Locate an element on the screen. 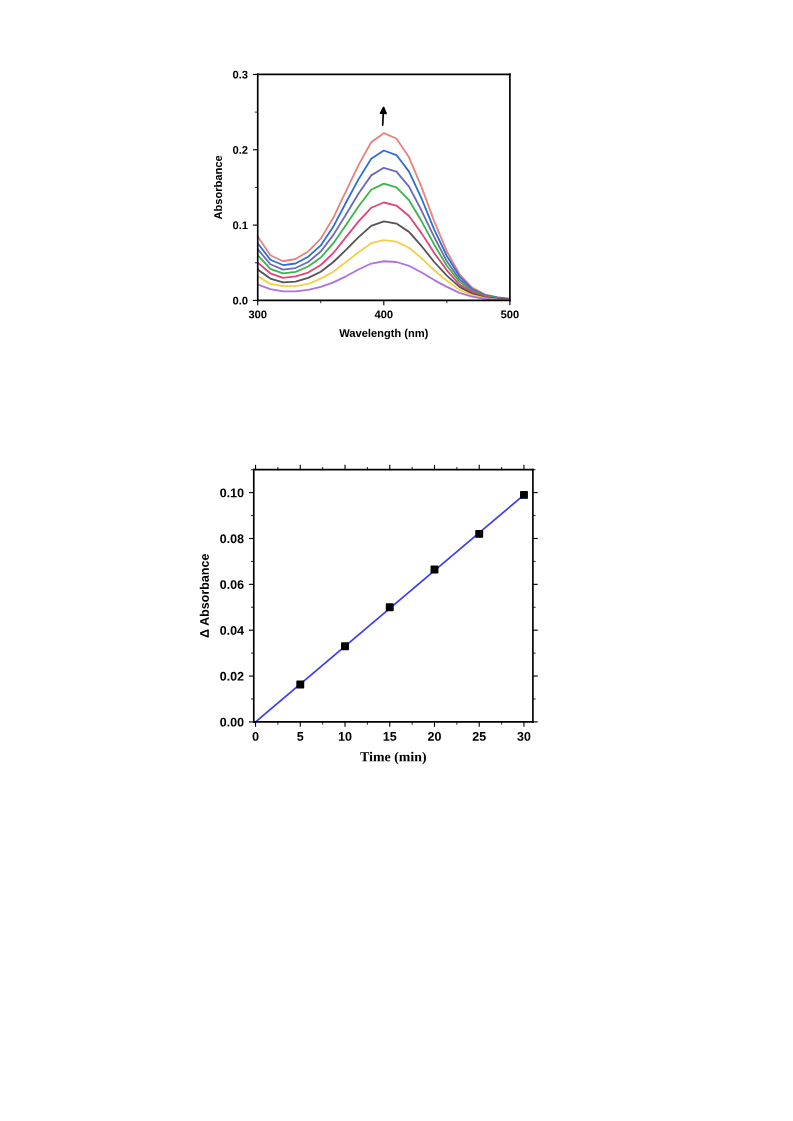  x-tick-label: 10 is located at coordinates (345, 736).